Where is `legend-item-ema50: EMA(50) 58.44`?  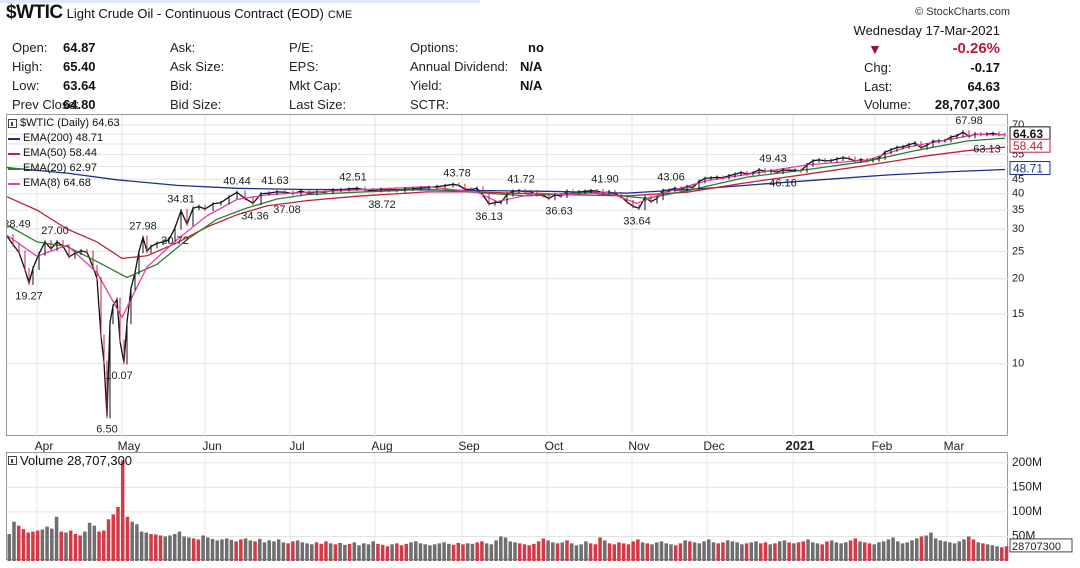 legend-item-ema50: EMA(50) 58.44 is located at coordinates (64, 153).